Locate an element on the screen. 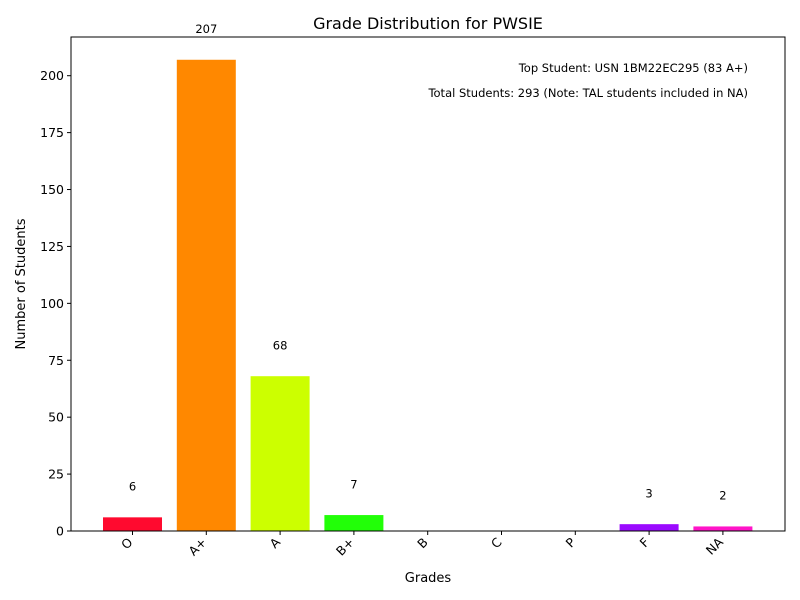 Image resolution: width=800 pixels, height=600 pixels. y-axis-label: Number of Students is located at coordinates (21, 283).